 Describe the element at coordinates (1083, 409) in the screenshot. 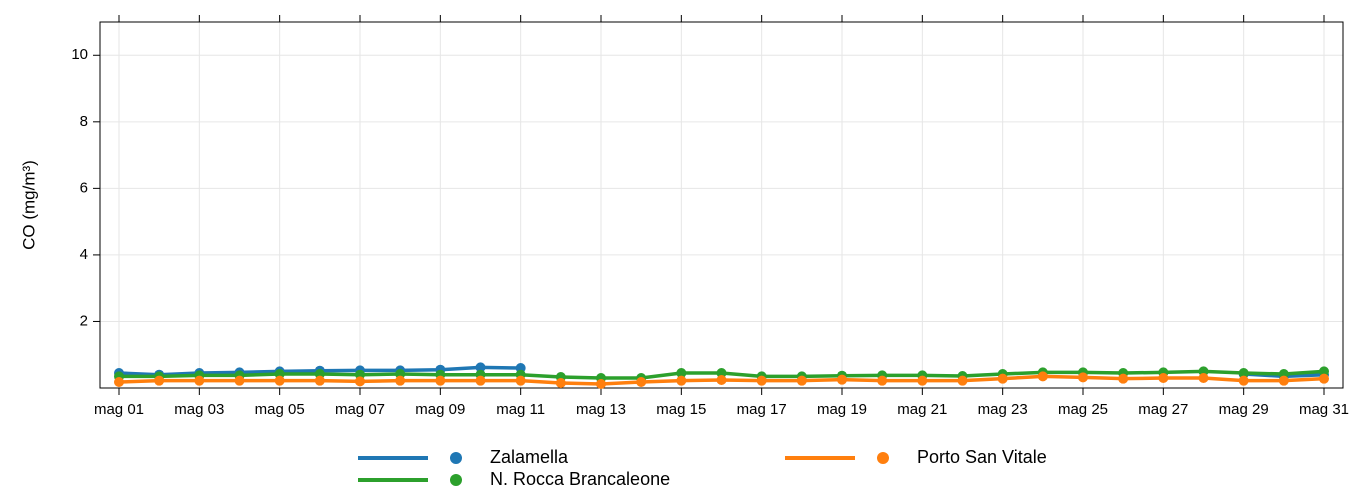

I see `x-tick-label: mag 25` at that location.